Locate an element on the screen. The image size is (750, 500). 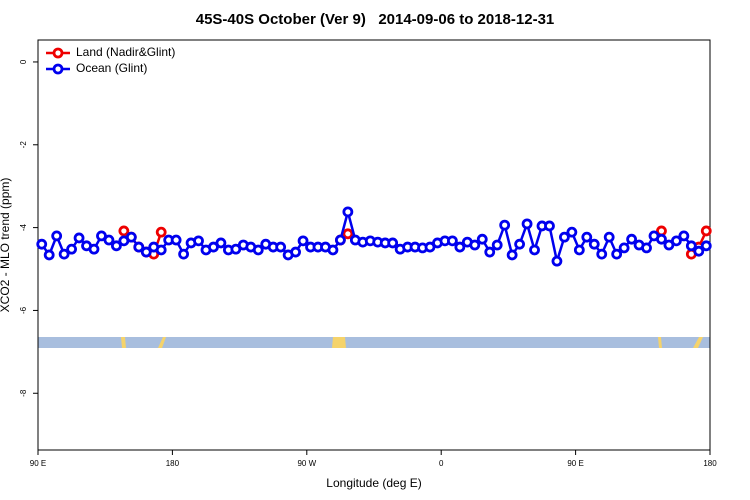
y-tick-label: -2 is located at coordinates (23, 145).